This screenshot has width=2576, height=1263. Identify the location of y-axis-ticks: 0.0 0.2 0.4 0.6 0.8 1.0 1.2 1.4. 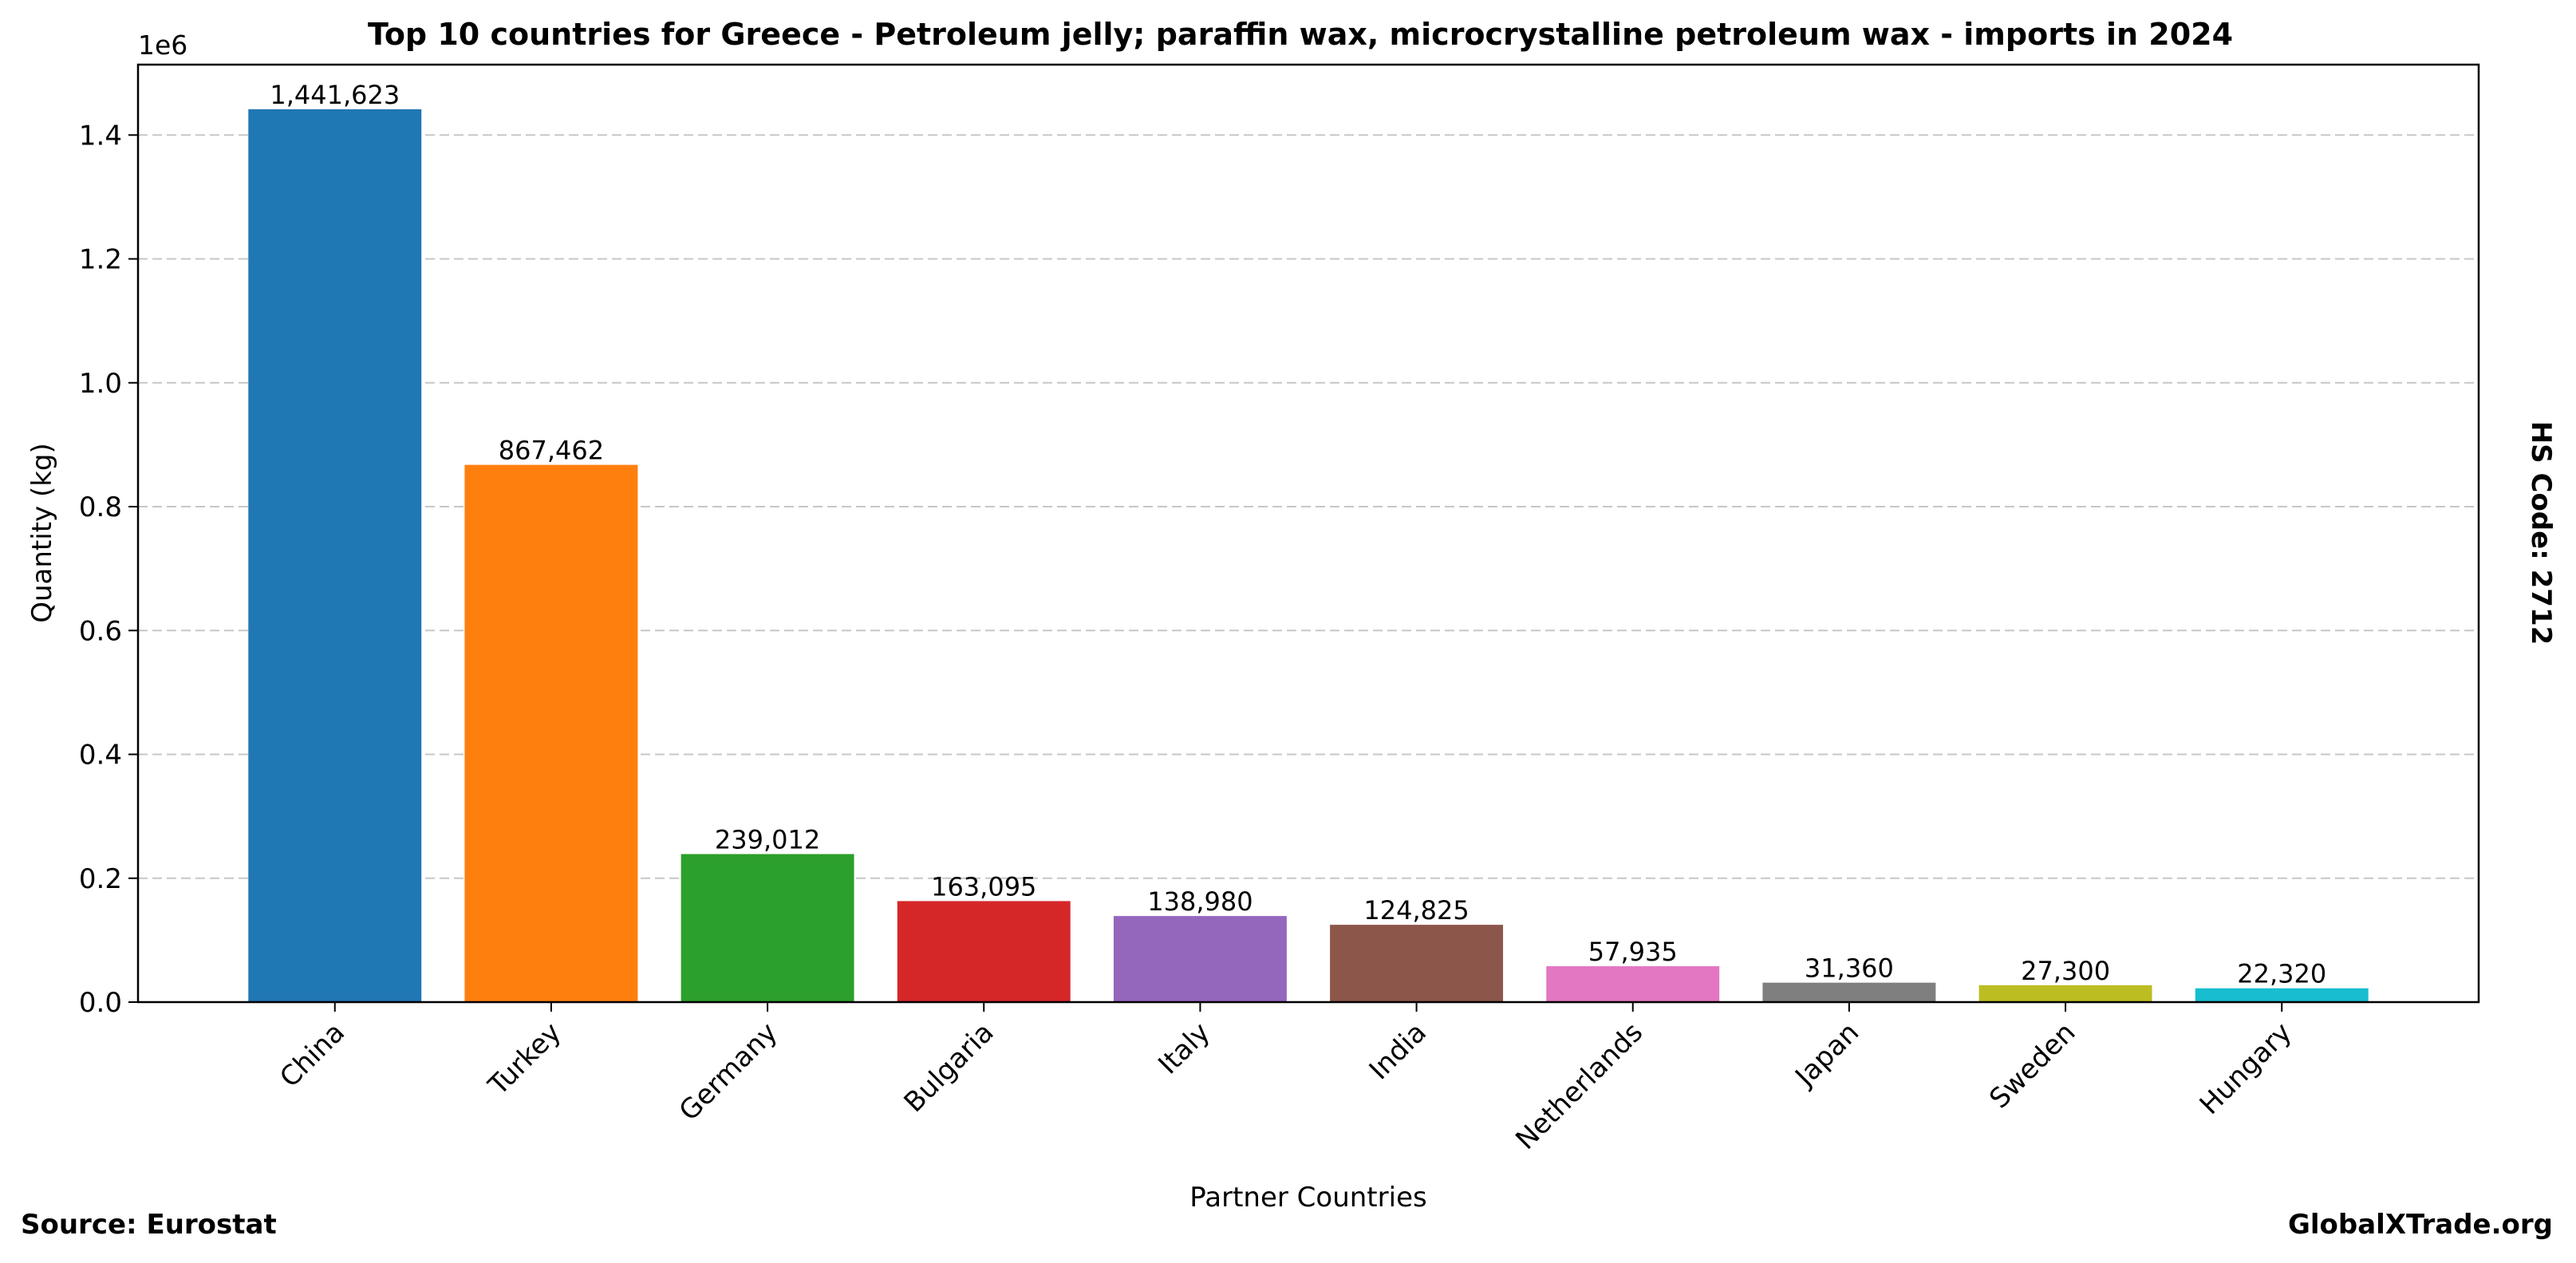
(109, 569).